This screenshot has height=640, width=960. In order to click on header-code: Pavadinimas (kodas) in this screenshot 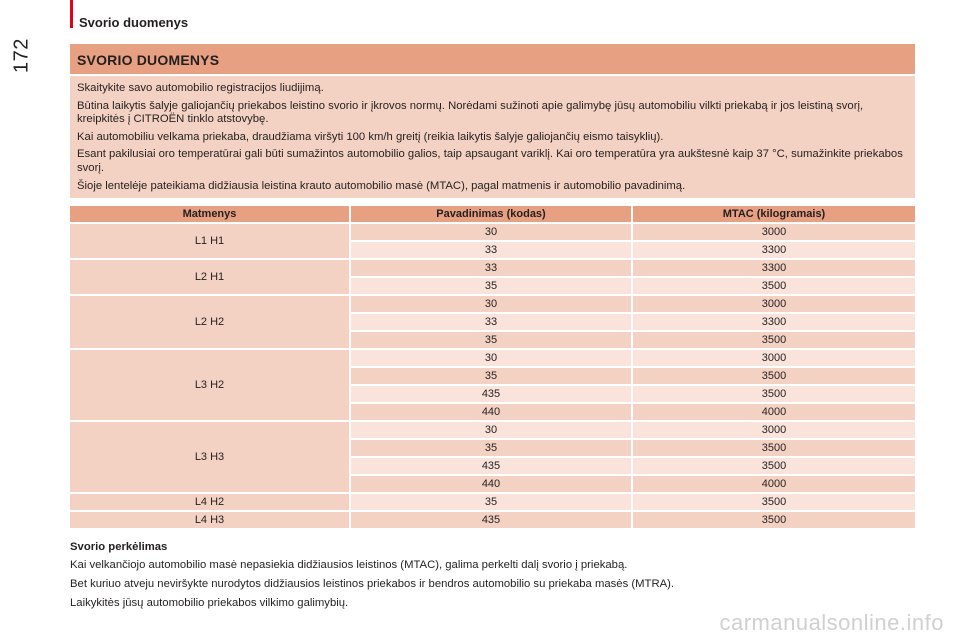, I will do `click(492, 214)`.